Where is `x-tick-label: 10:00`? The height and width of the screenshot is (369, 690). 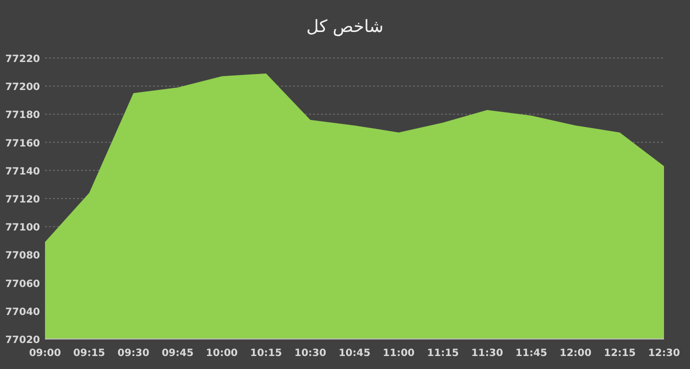 x-tick-label: 10:00 is located at coordinates (222, 353).